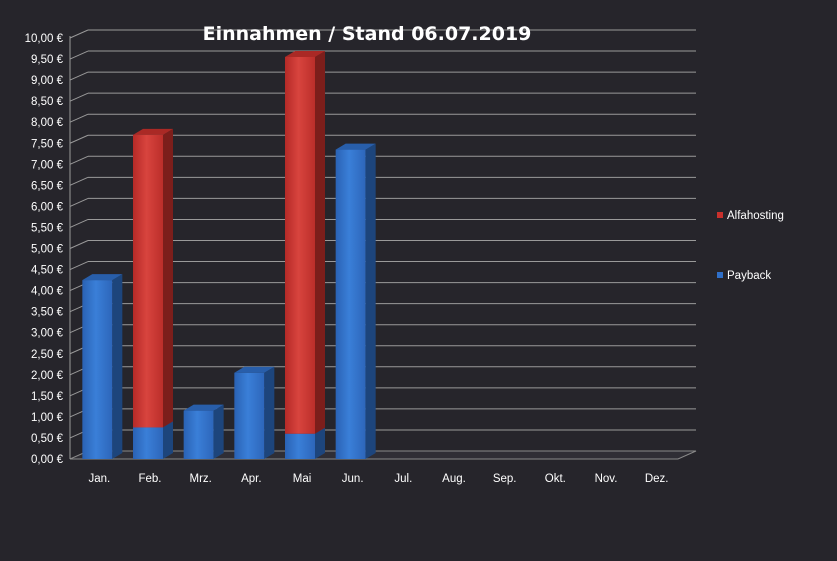 The width and height of the screenshot is (837, 561). I want to click on chart-floor, so click(383, 455).